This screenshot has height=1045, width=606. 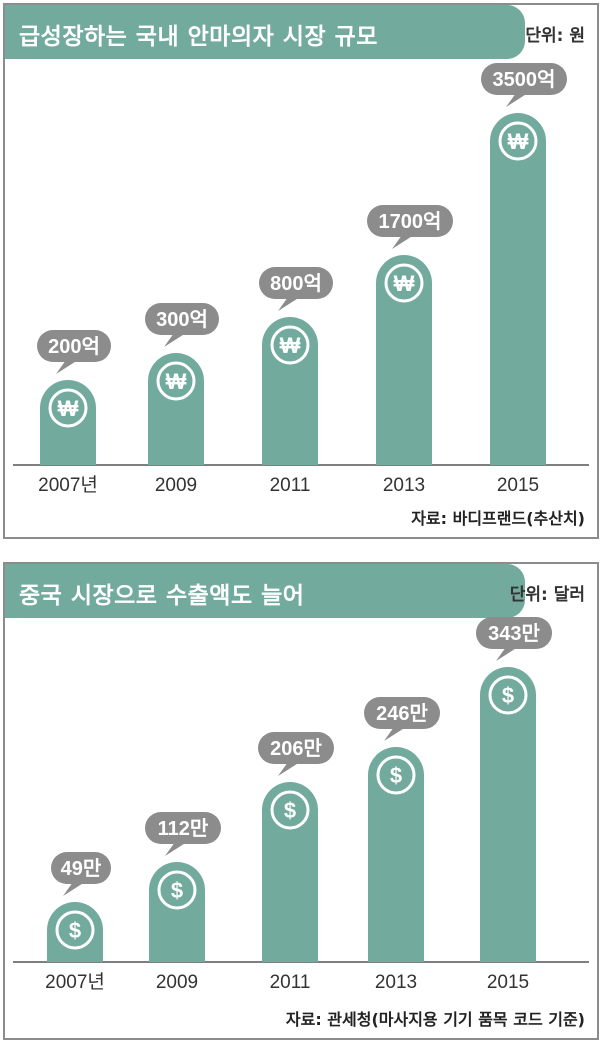 What do you see at coordinates (74, 346) in the screenshot?
I see `value-label: 200억` at bounding box center [74, 346].